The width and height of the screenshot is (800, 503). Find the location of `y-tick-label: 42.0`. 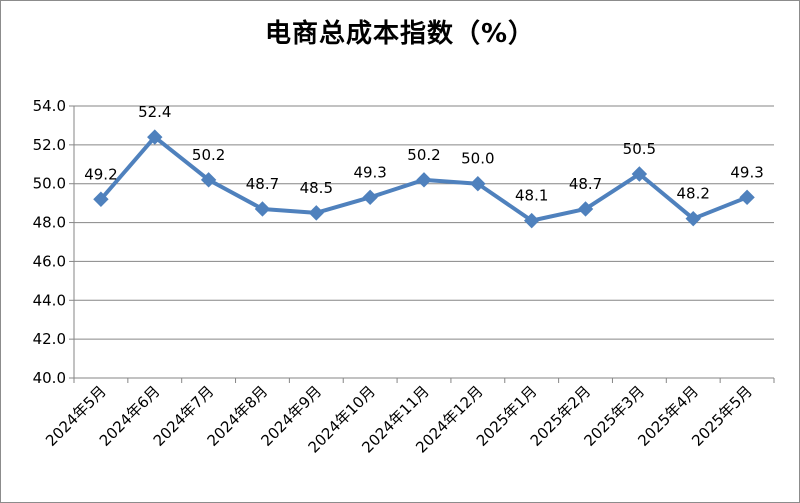

y-tick-label: 42.0 is located at coordinates (49, 339).